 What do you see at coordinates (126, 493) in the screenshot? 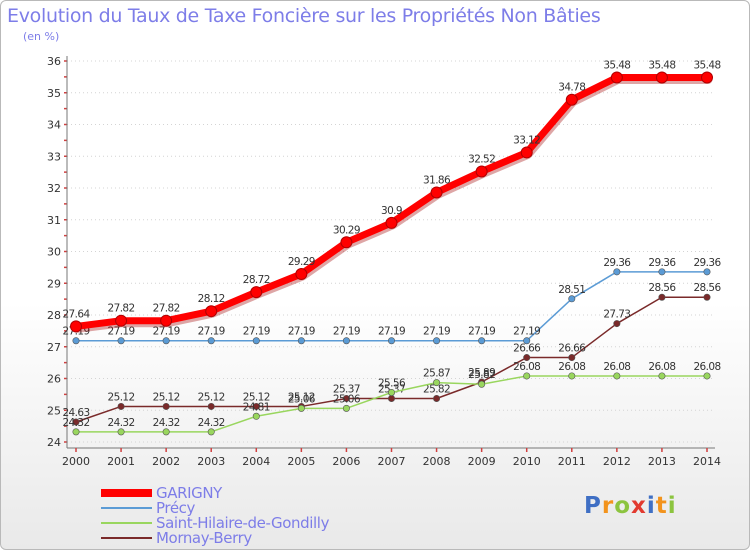
I see `legend-swatch` at bounding box center [126, 493].